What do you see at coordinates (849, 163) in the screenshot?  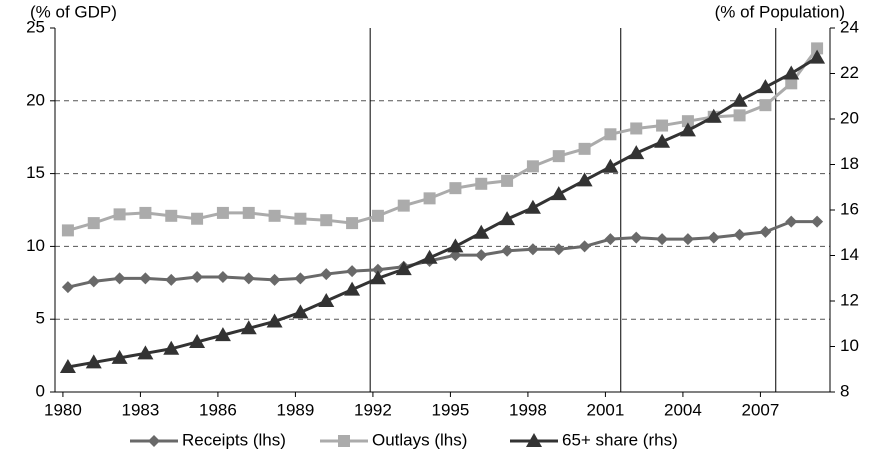 I see `y2-tick-label: 18` at bounding box center [849, 163].